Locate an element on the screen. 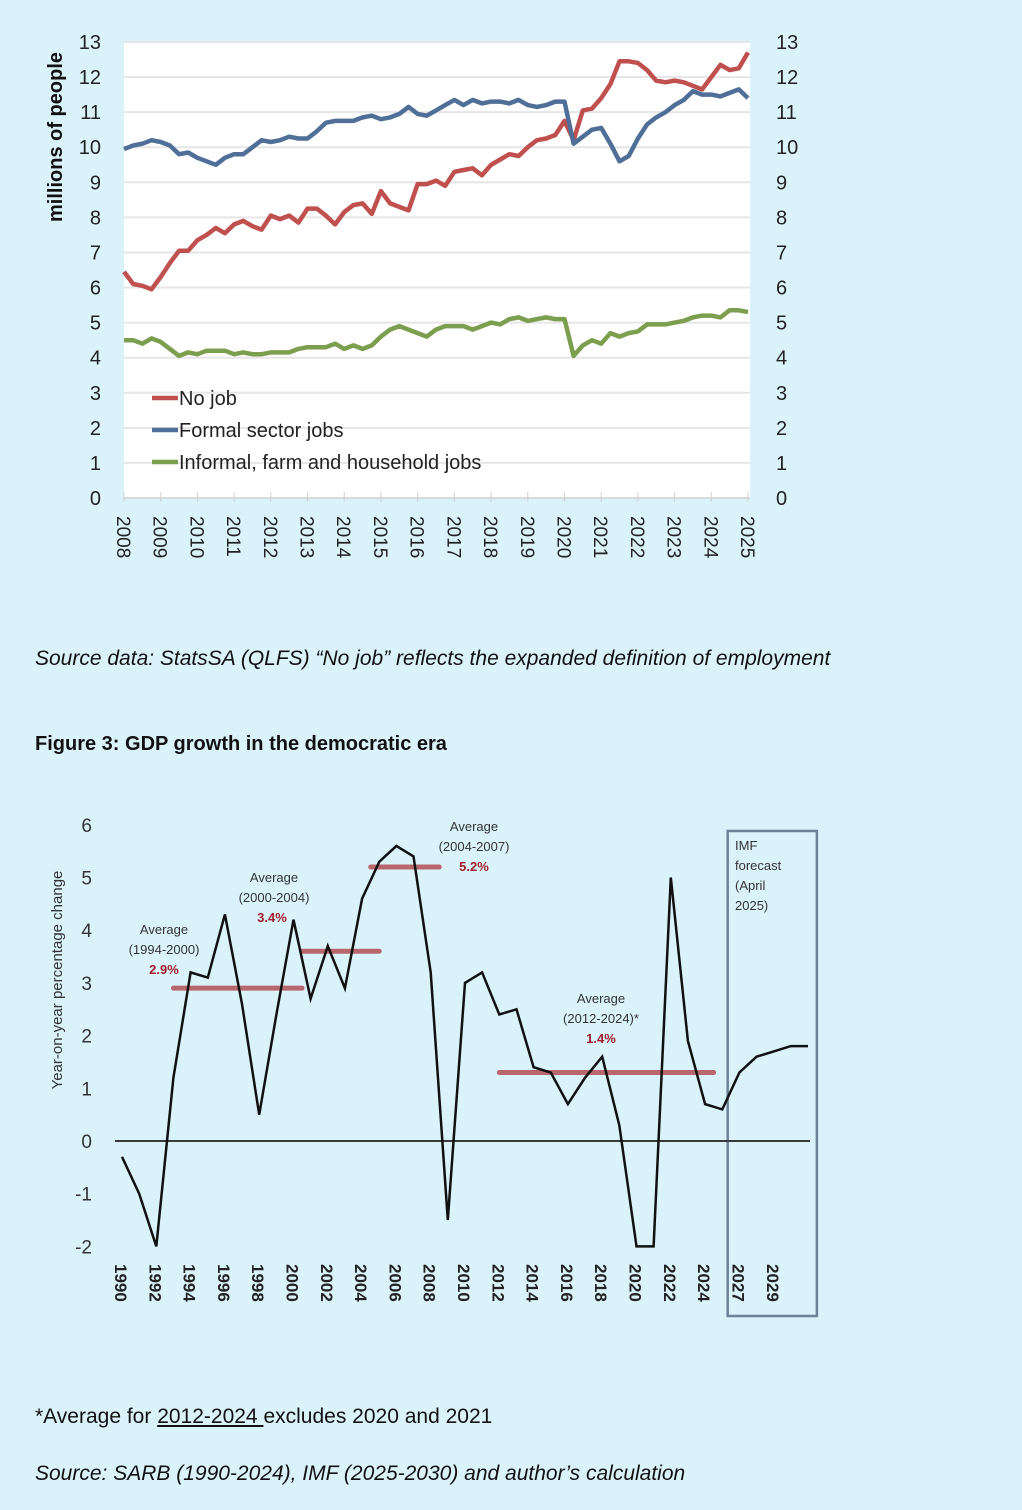 This screenshot has height=1510, width=1022. average-value: 2.9% is located at coordinates (164, 969).